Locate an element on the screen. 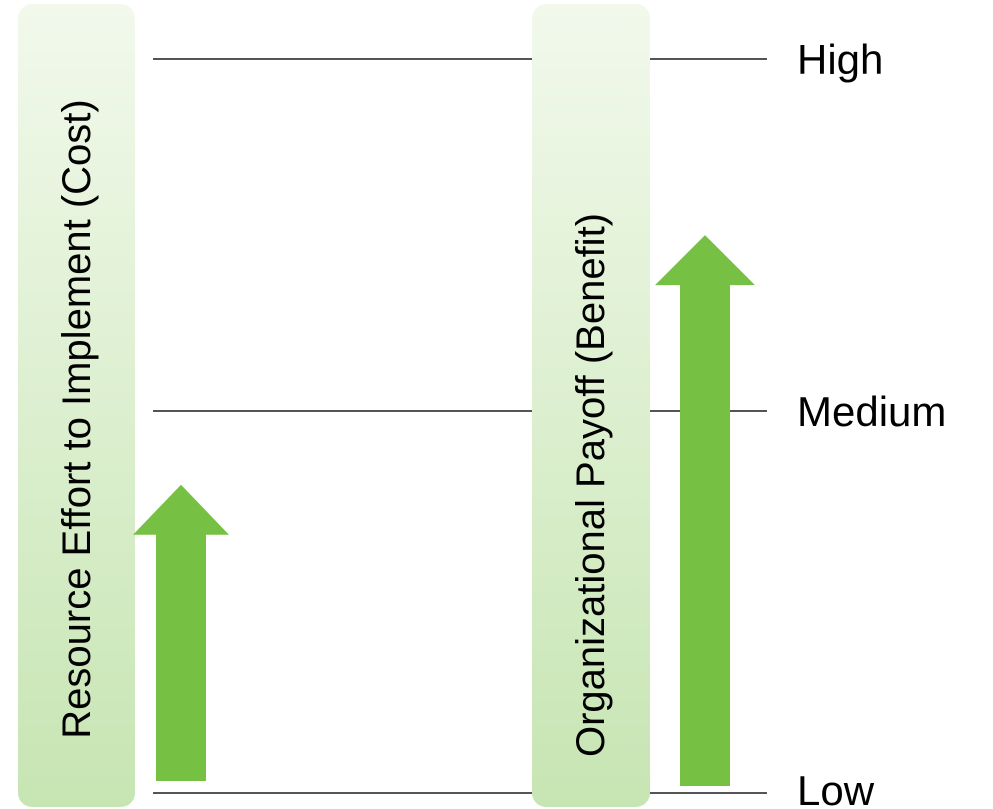 The image size is (993, 809). high-level-label: High is located at coordinates (840, 59).